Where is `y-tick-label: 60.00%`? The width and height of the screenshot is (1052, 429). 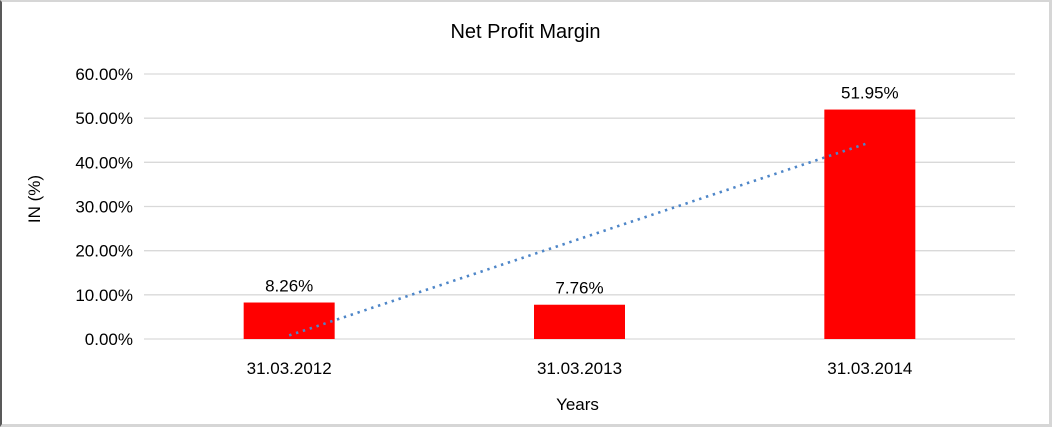
y-tick-label: 60.00% is located at coordinates (104, 74).